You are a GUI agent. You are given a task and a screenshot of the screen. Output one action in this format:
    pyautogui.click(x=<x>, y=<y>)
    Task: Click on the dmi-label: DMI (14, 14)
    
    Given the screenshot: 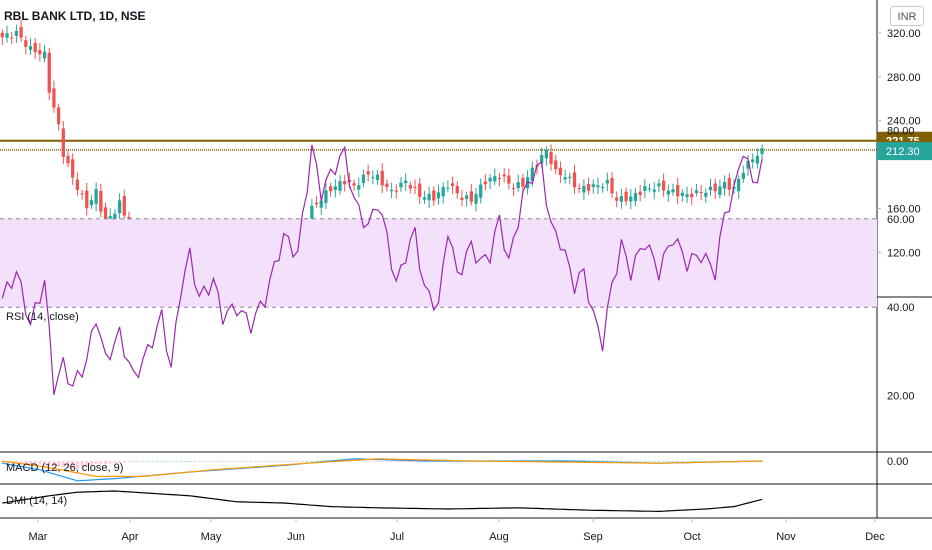 What is the action you would take?
    pyautogui.click(x=37, y=501)
    